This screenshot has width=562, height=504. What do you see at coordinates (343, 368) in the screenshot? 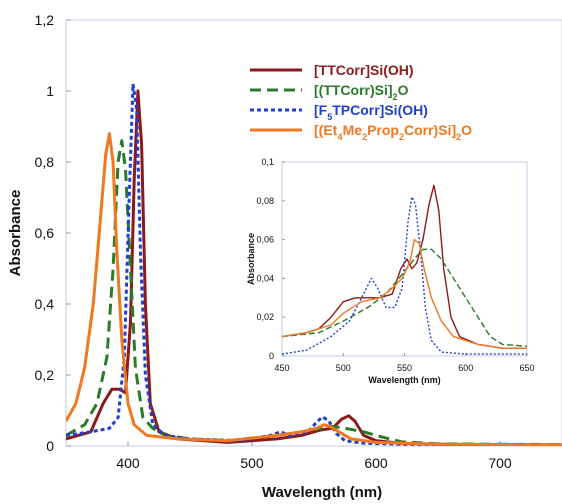
I see `inset-x-tick-label: 500` at bounding box center [343, 368].